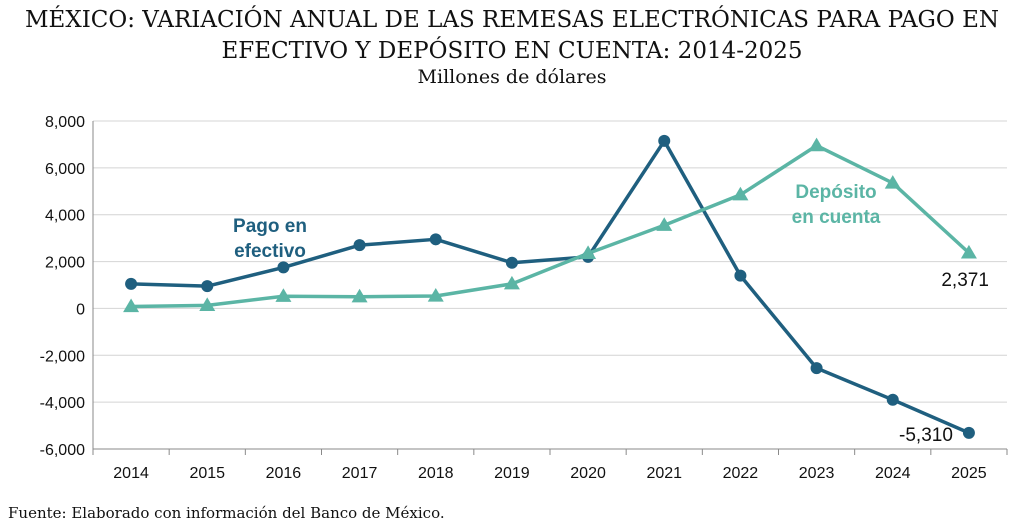  Describe the element at coordinates (65, 216) in the screenshot. I see `y-tick-label: 4,000` at that location.